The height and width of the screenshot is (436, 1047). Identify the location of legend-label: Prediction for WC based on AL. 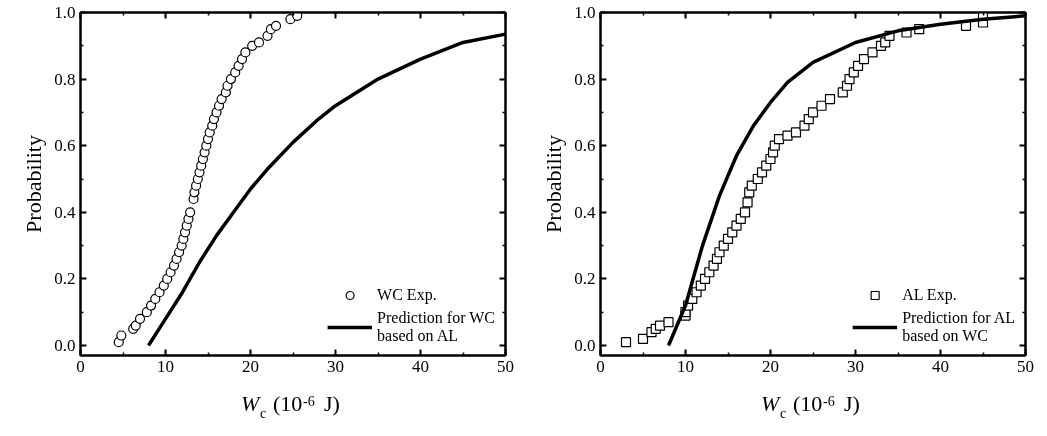
(436, 327).